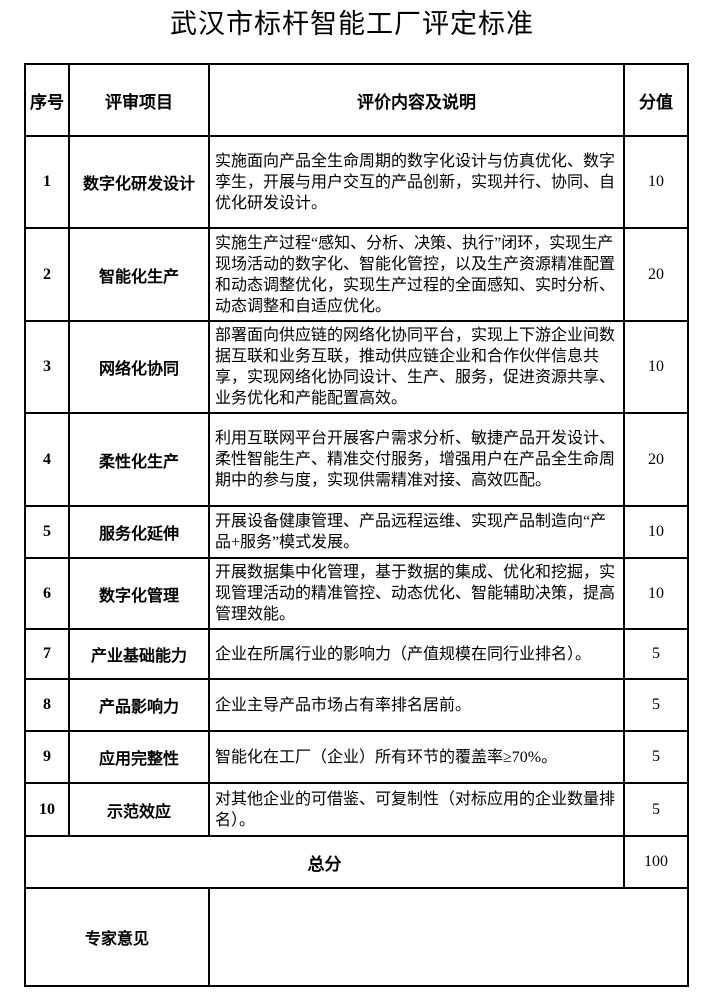 The height and width of the screenshot is (996, 704). Describe the element at coordinates (416, 100) in the screenshot. I see `column-header-description: 评价内容及说明` at that location.